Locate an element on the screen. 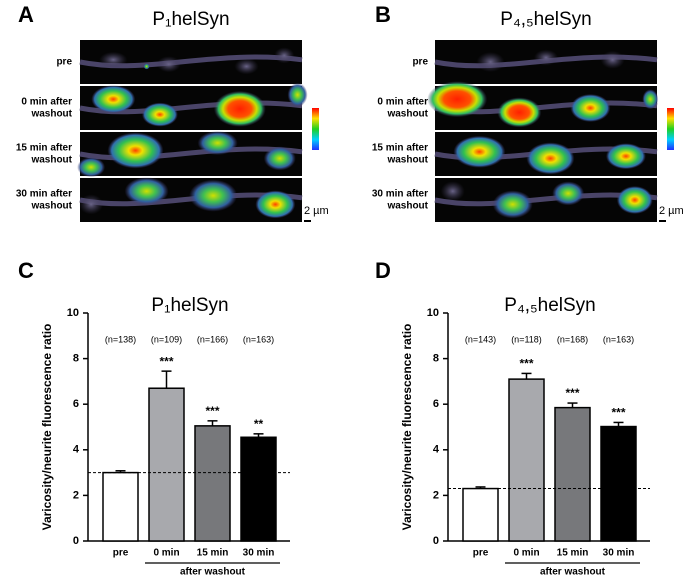 The height and width of the screenshot is (578, 689). n-label: (n=168) is located at coordinates (572, 339).